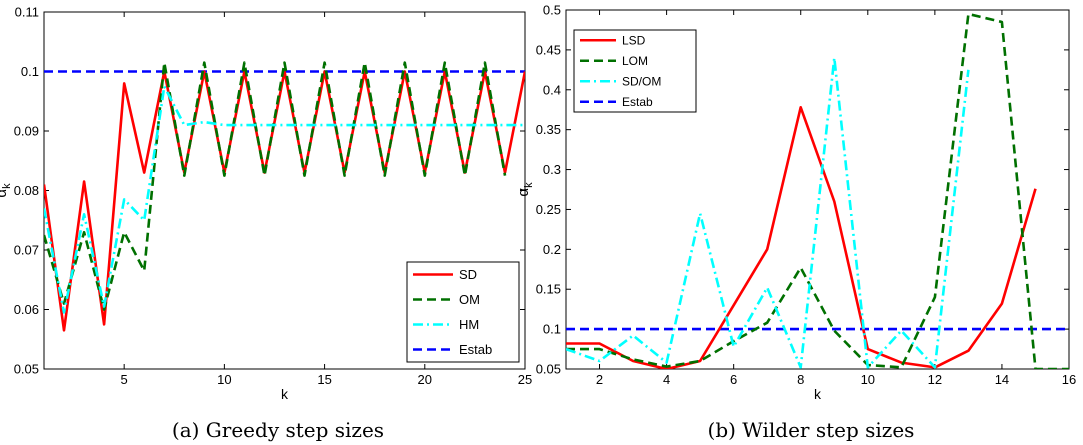 The image size is (1083, 445). Describe the element at coordinates (733, 379) in the screenshot. I see `xtick-label-b: 6` at that location.